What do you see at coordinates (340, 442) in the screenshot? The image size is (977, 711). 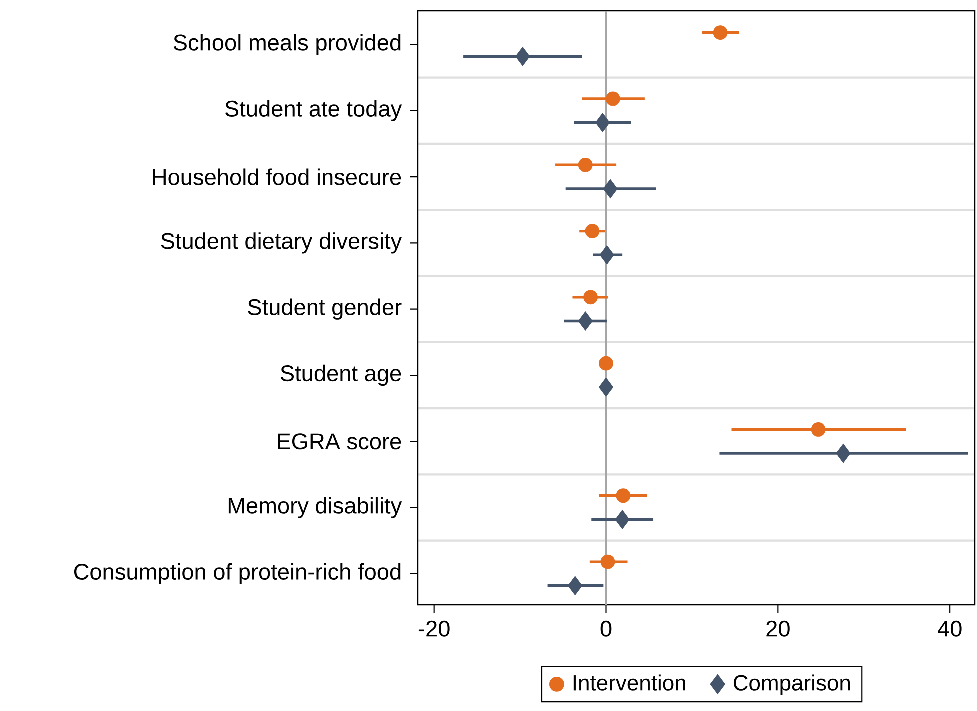 I see `y-tick-label: EGRA score` at bounding box center [340, 442].